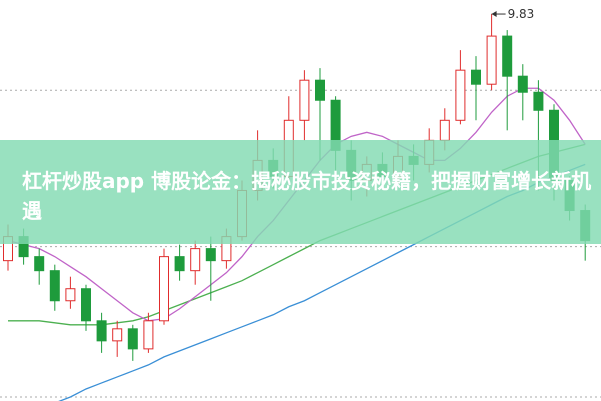 Image resolution: width=601 pixels, height=401 pixels. Describe the element at coordinates (521, 14) in the screenshot. I see `annotation-label: 9.83` at that location.